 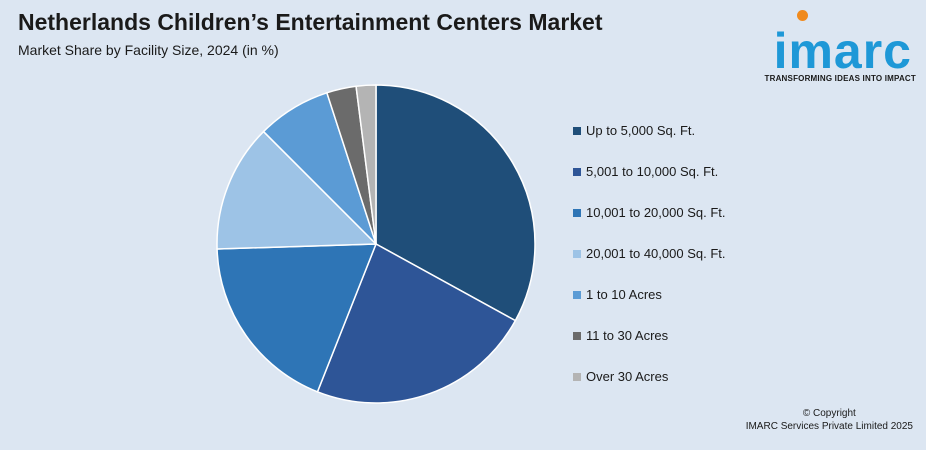 I want to click on legend-item: Up to 5,000 Sq. Ft., so click(x=649, y=130).